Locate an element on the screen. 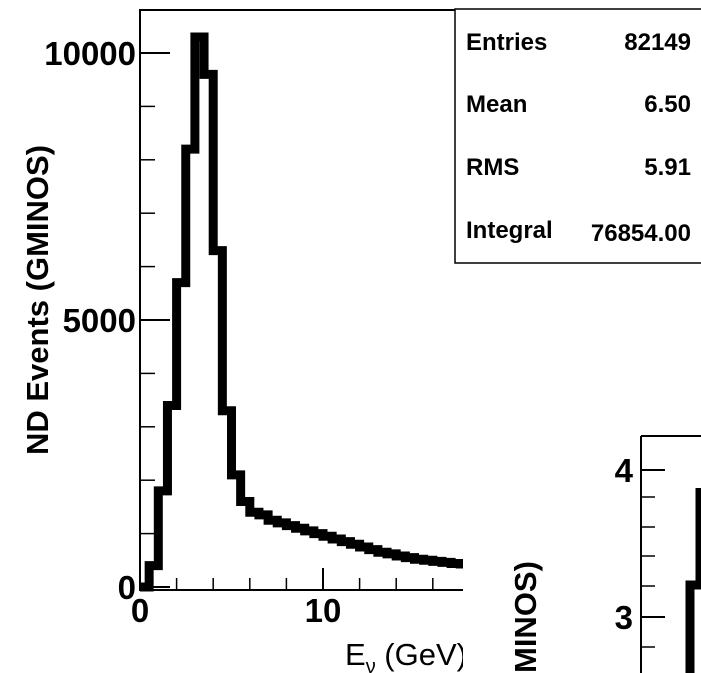  second-panel-y-ticks: 43 is located at coordinates (640, 550).